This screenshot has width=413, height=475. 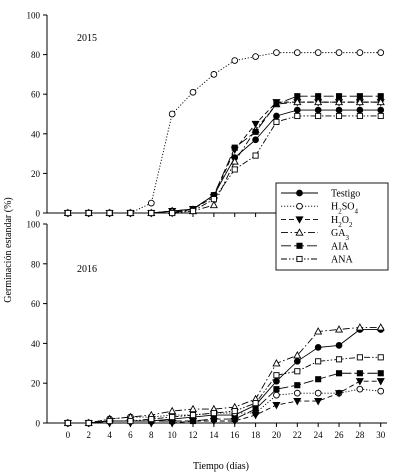 I want to click on x-tick-label: 26, so click(x=340, y=435).